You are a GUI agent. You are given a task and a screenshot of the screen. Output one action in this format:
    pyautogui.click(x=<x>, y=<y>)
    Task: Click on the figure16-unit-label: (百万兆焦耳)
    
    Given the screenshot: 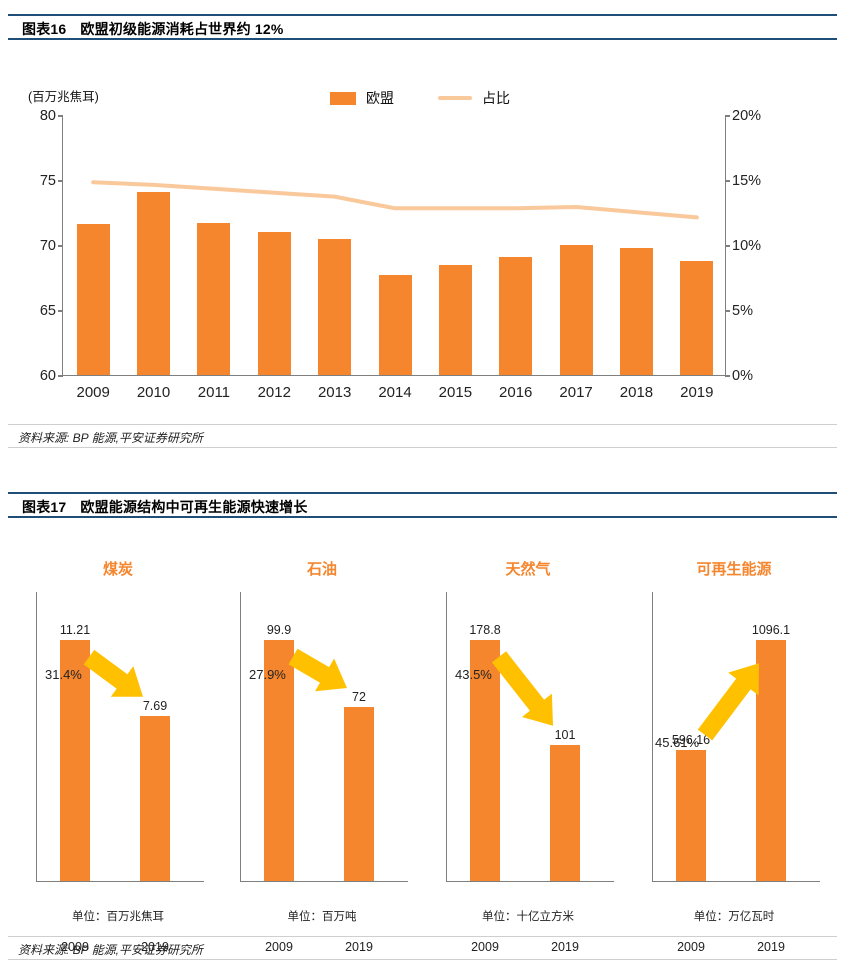 What is the action you would take?
    pyautogui.click(x=63, y=97)
    